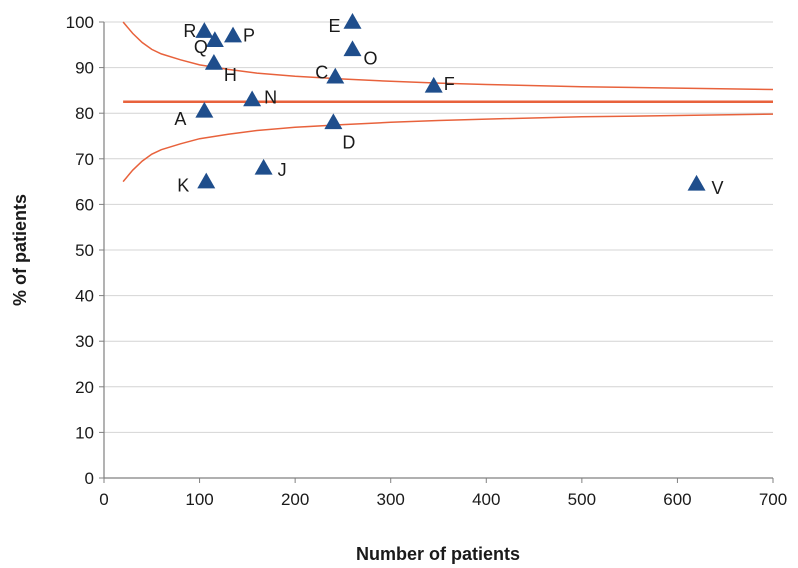  I want to click on y-tick-label: 10, so click(84, 432).